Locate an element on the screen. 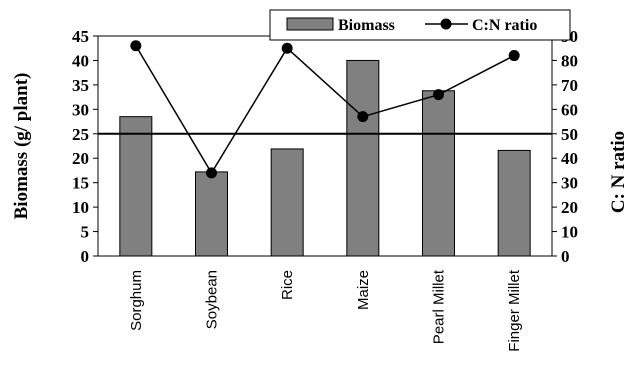 This screenshot has height=381, width=632. legend: Biomass C:N ratio is located at coordinates (420, 25).